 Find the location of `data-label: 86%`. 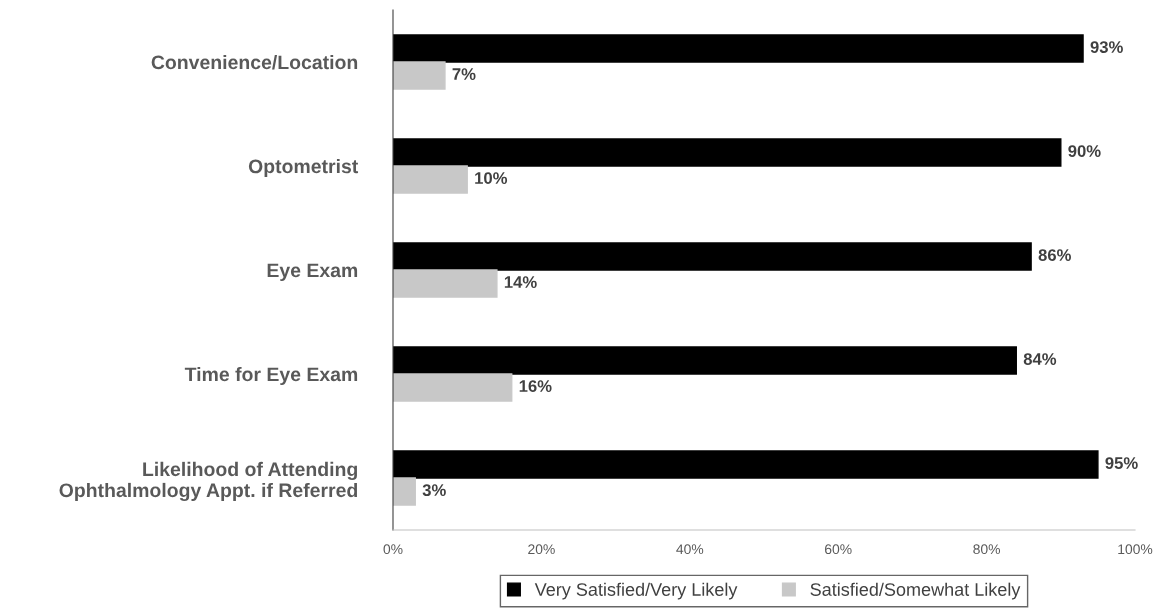

data-label: 86% is located at coordinates (1054, 255).